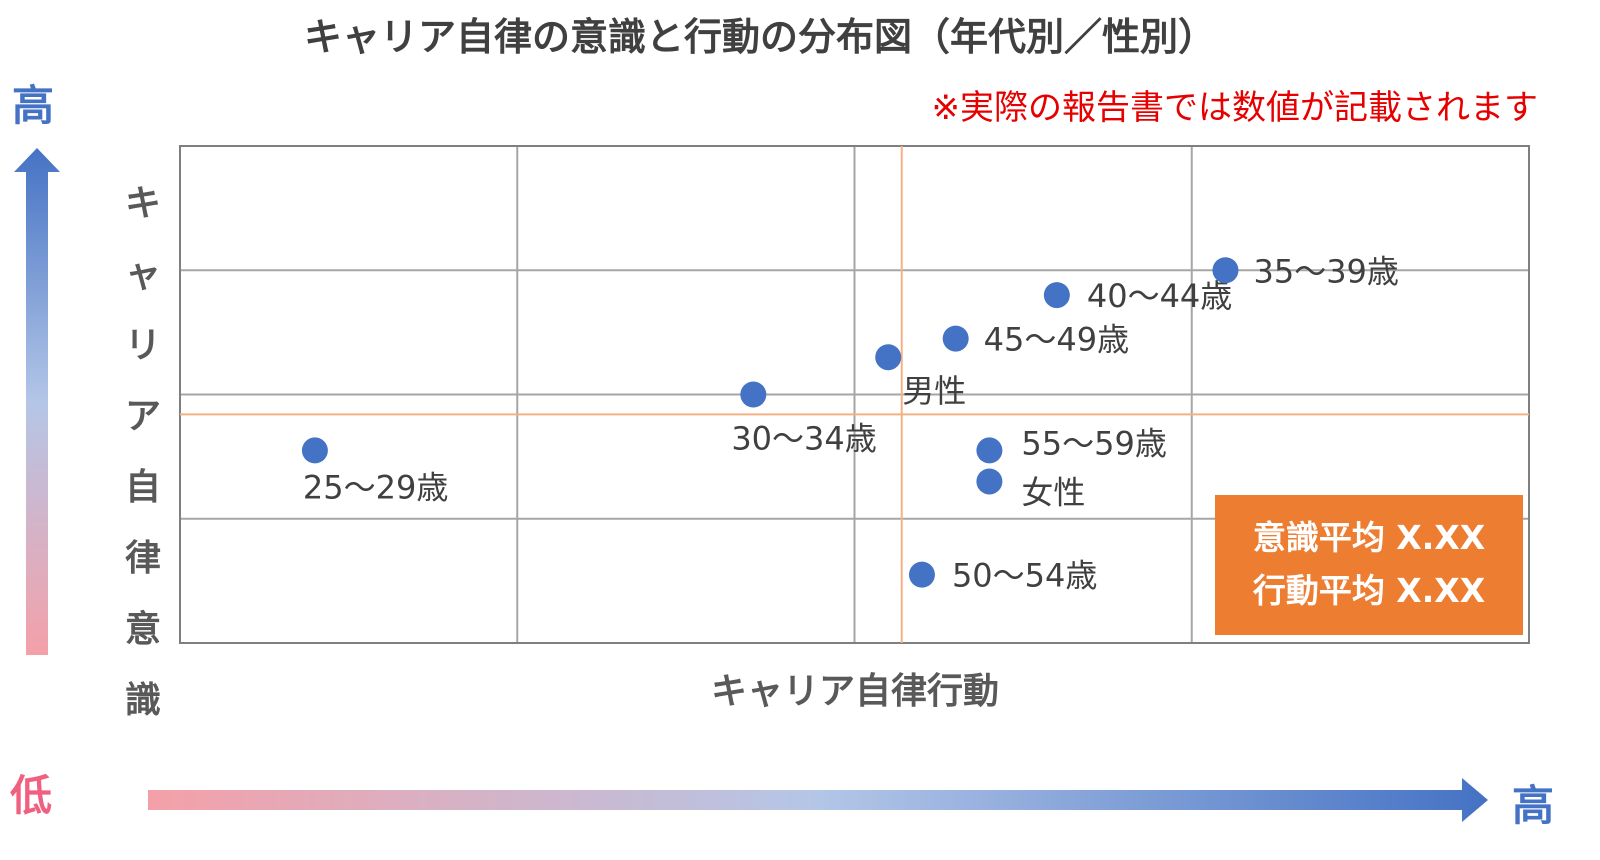 The height and width of the screenshot is (860, 1600). What do you see at coordinates (33, 105) in the screenshot?
I see `y-high-label: 高` at bounding box center [33, 105].